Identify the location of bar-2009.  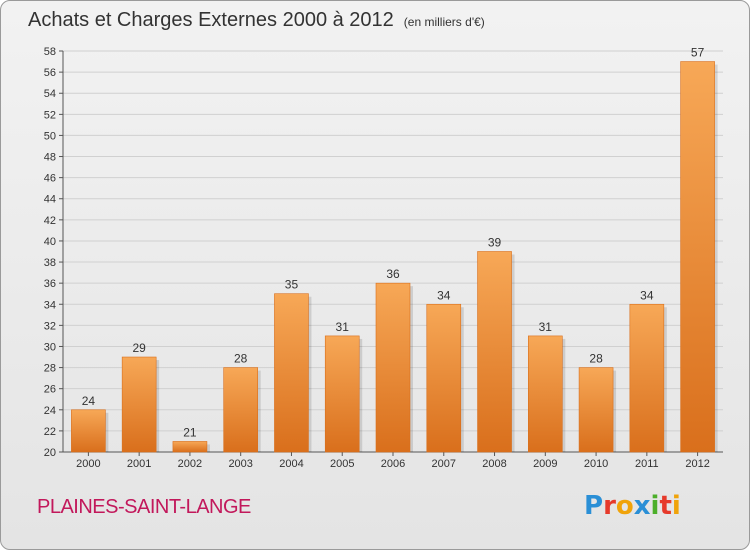
(545, 394).